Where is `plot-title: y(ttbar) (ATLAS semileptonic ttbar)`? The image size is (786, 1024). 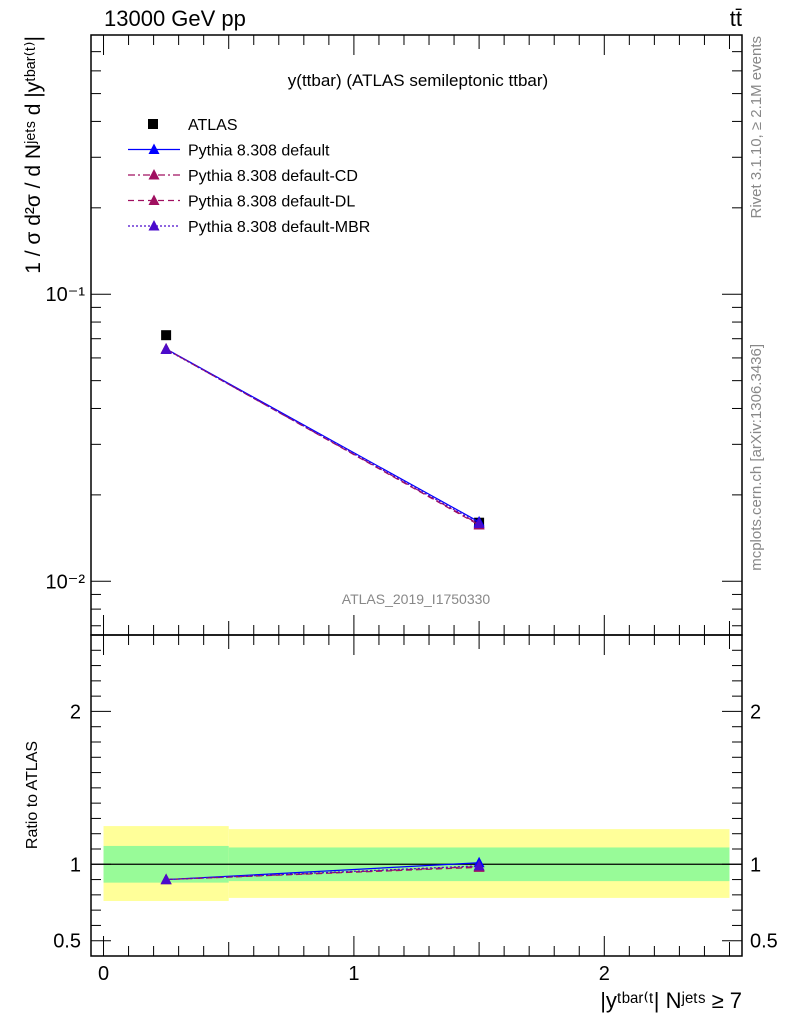 plot-title: y(ttbar) (ATLAS semileptonic ttbar) is located at coordinates (418, 80).